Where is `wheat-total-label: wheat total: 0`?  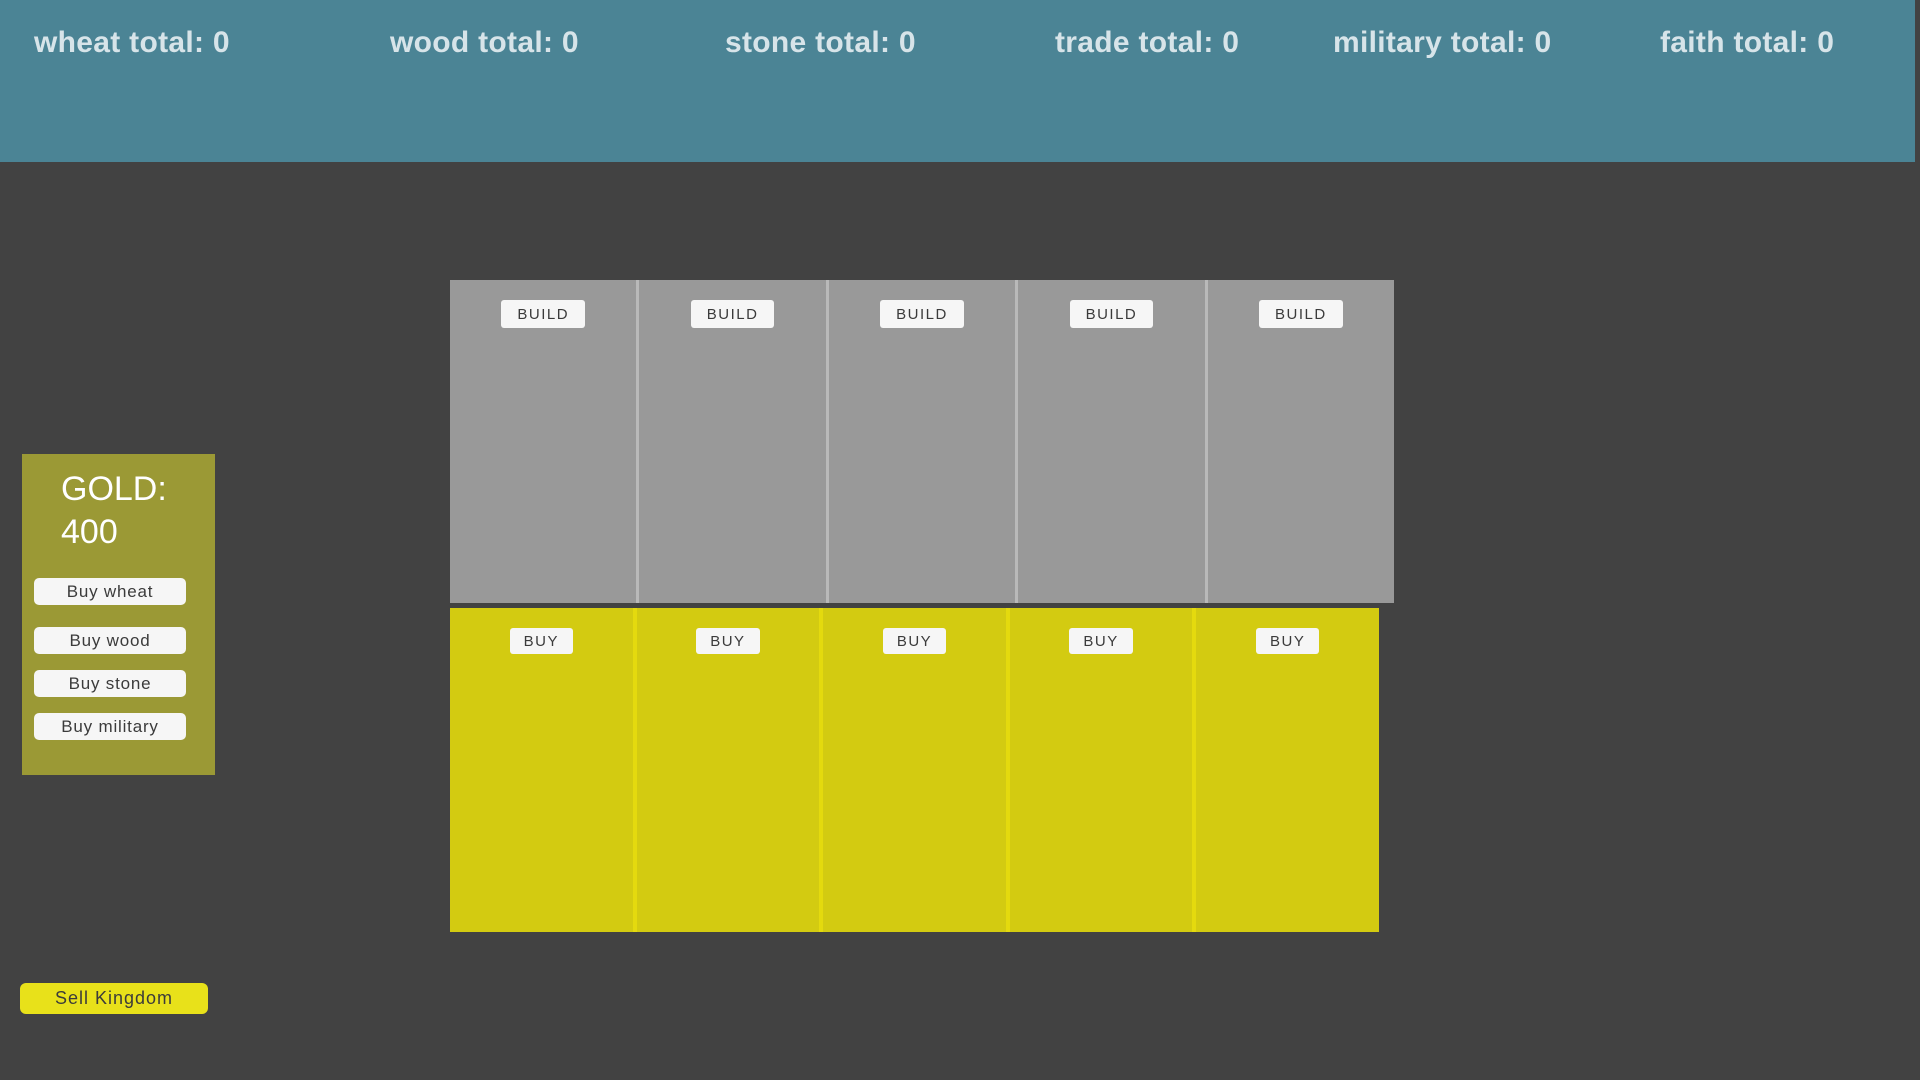
wheat-total-label: wheat total: 0 is located at coordinates (132, 42).